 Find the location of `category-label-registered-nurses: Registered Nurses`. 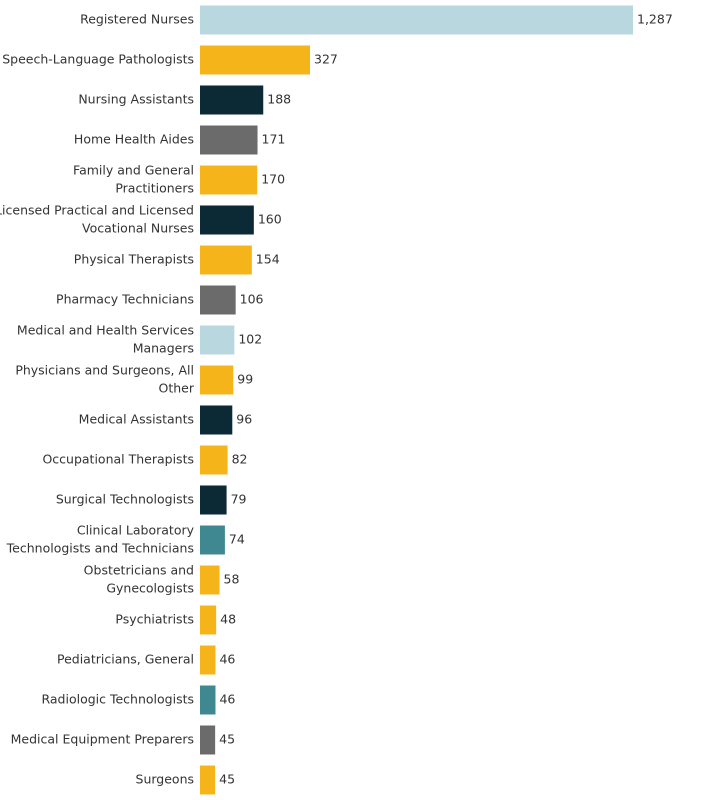

category-label-registered-nurses: Registered Nurses is located at coordinates (137, 19).